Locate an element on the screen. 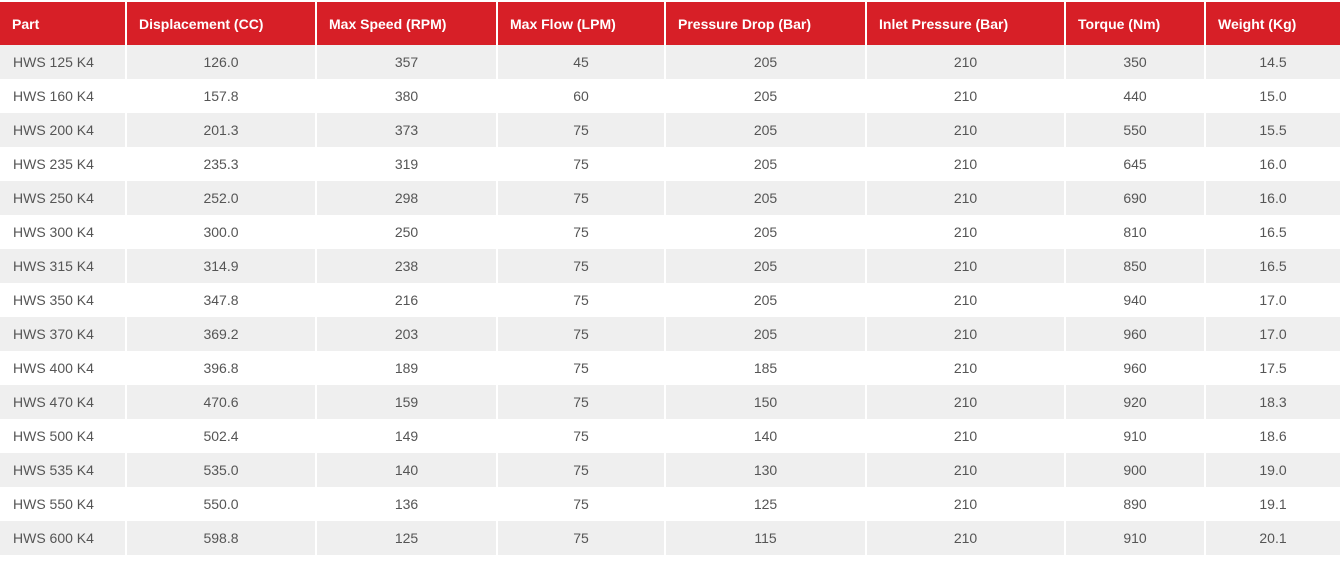 The width and height of the screenshot is (1340, 562). value-cell: 940 is located at coordinates (1136, 300).